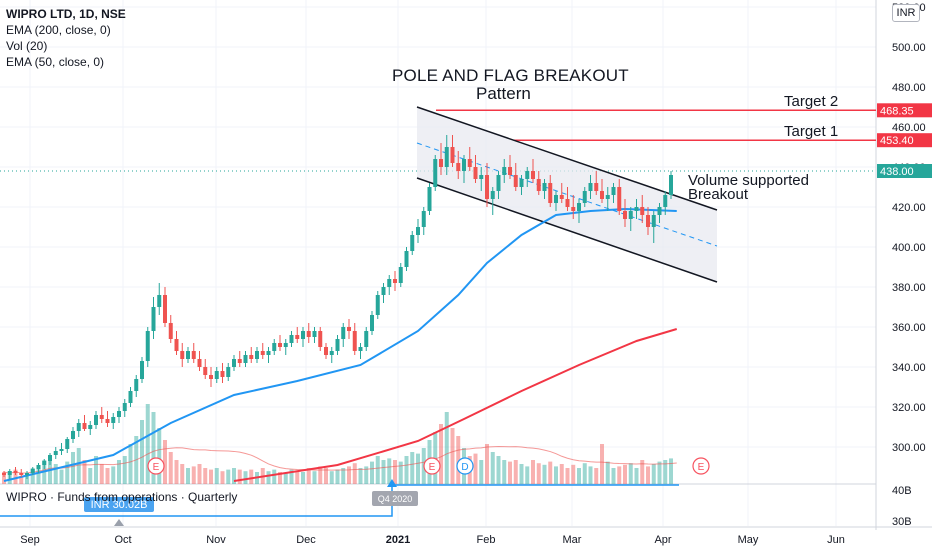 This screenshot has width=932, height=550. I want to click on sub-axis-tick: 30B, so click(902, 522).